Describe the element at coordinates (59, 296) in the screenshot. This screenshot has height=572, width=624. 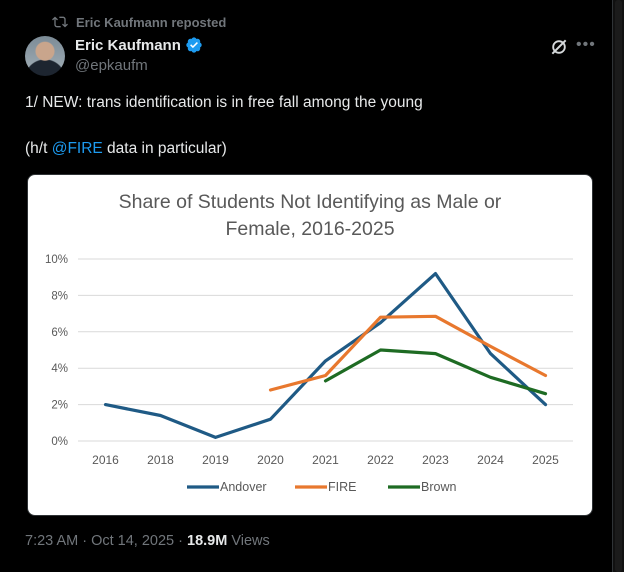
I see `y-tick-label: 8%` at that location.